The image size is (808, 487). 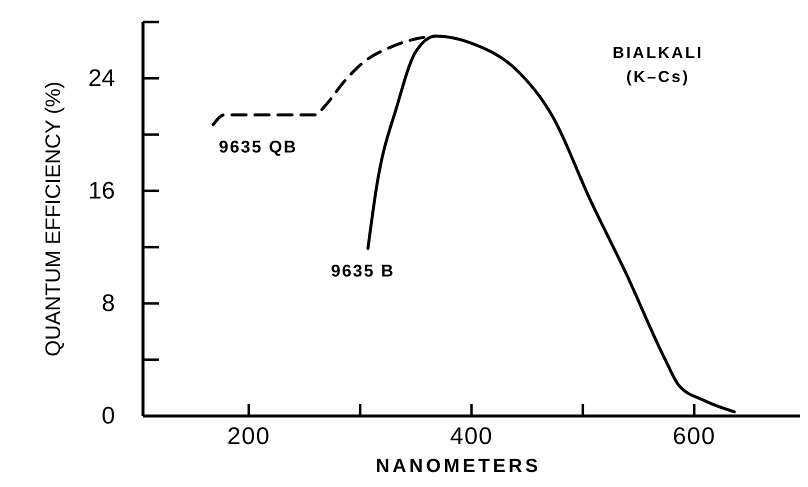 What do you see at coordinates (694, 436) in the screenshot?
I see `x-tick-label: 600` at bounding box center [694, 436].